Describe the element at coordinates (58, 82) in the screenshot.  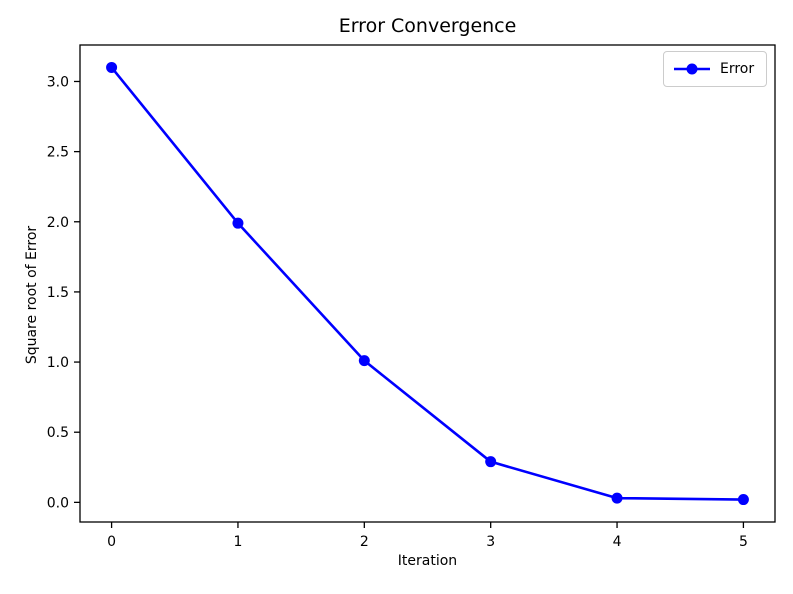
I see `y-tick-label: 3.0` at that location.